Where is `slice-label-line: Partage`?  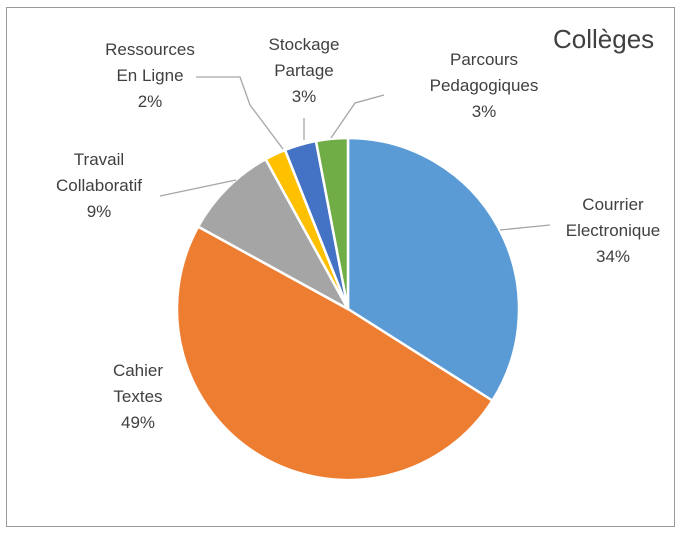
slice-label-line: Partage is located at coordinates (304, 70).